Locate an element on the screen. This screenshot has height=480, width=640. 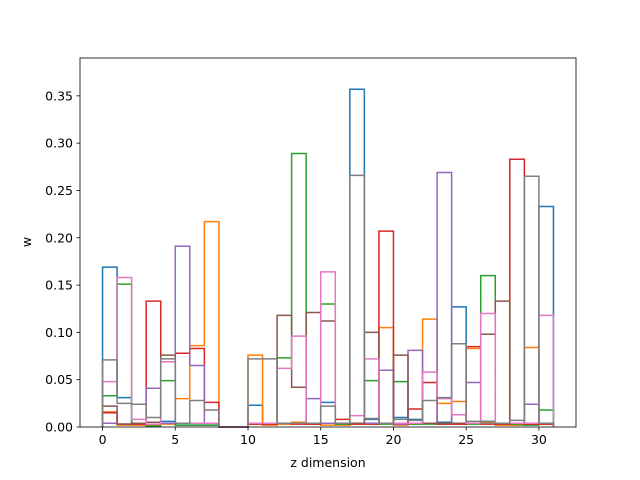
x-tick-label: 25 is located at coordinates (466, 439).